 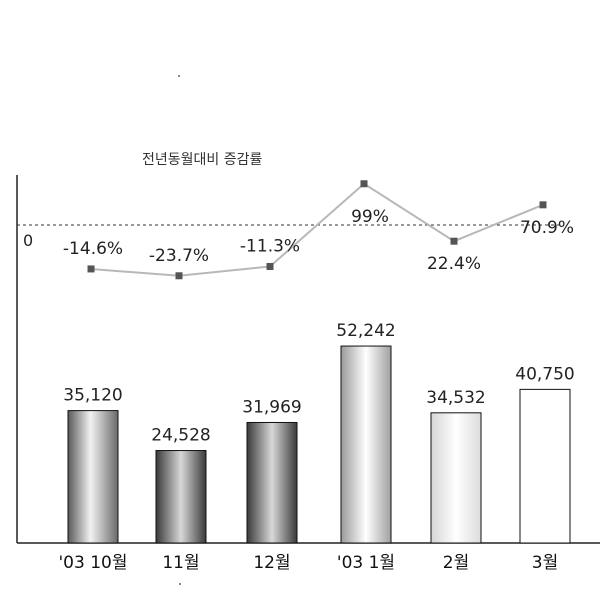 I want to click on line-value-label: -23.7%, so click(x=179, y=256).